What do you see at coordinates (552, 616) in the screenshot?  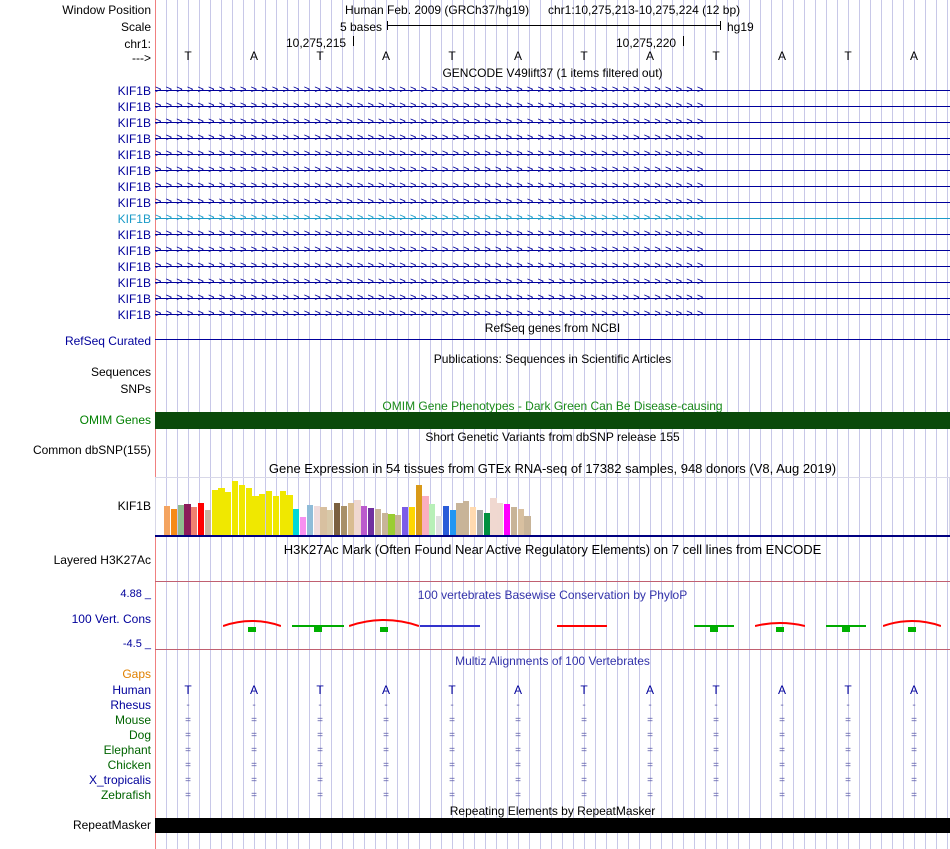 I see `conservation-plot` at bounding box center [552, 616].